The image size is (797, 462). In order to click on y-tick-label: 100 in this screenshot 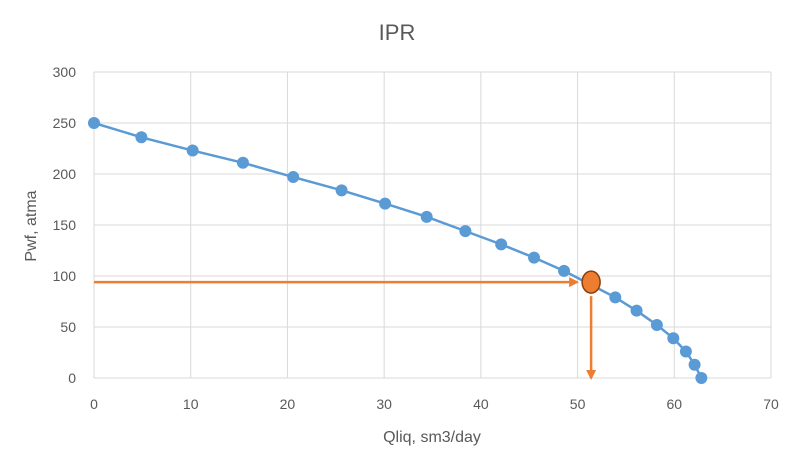, I will do `click(65, 276)`.